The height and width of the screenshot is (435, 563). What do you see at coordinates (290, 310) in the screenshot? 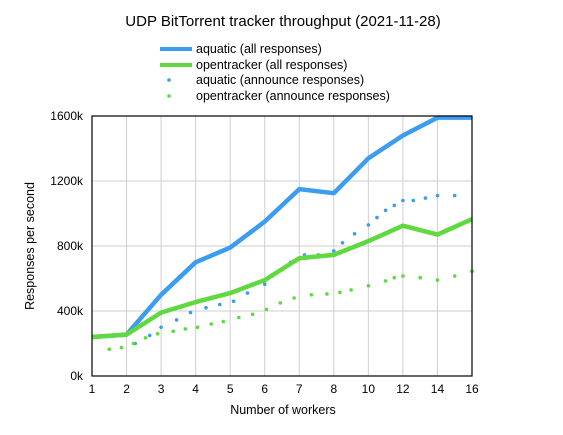
I see `series-opentracker-announce` at bounding box center [290, 310].